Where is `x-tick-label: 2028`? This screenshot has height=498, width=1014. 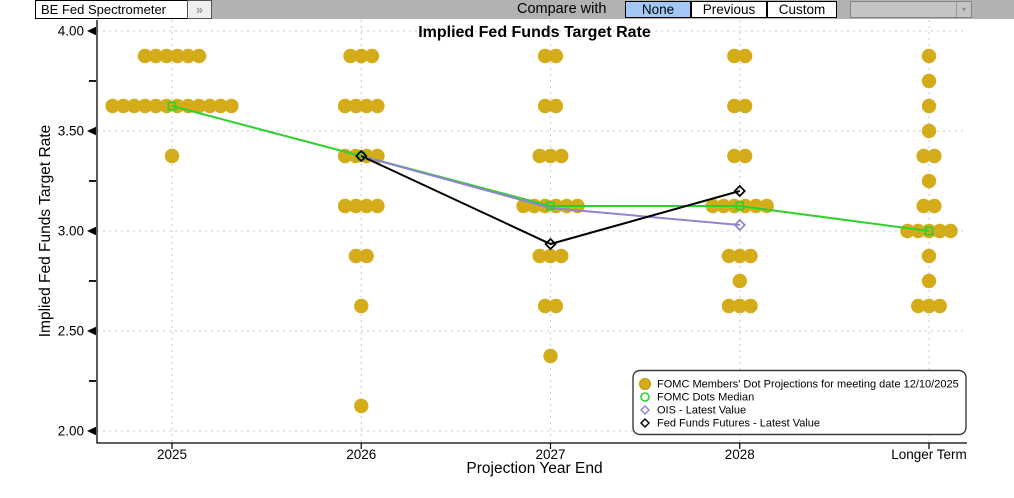 x-tick-label: 2028 is located at coordinates (740, 454).